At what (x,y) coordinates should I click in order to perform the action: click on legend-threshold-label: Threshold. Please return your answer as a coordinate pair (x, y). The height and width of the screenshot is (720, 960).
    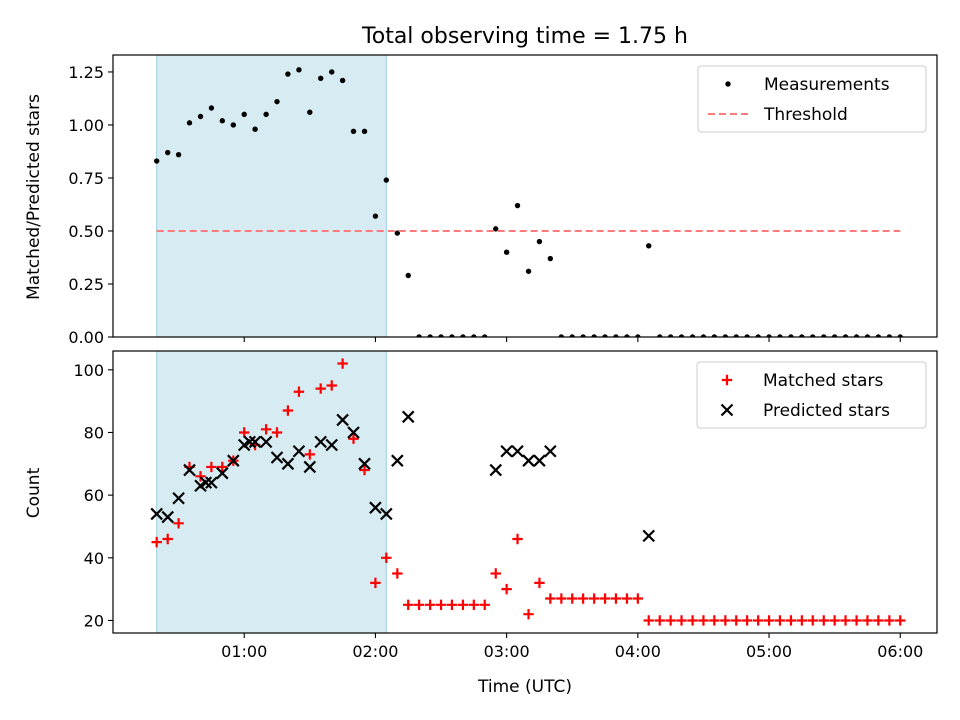
    Looking at the image, I should click on (805, 115).